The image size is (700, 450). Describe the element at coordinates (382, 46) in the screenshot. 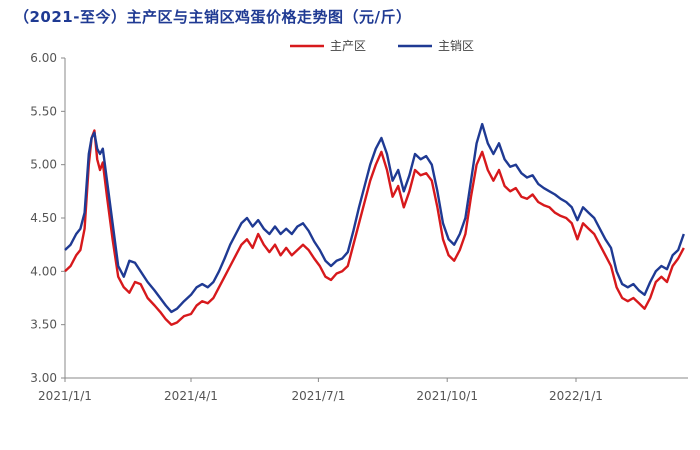

I see `chart-legend: 主产区 主销区` at that location.